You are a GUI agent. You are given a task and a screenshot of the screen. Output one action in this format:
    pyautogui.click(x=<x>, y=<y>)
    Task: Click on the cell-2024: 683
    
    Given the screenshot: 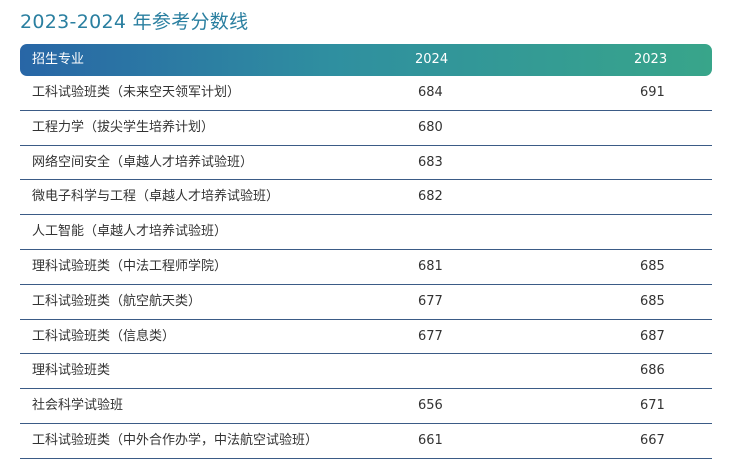 What is the action you would take?
    pyautogui.click(x=430, y=162)
    